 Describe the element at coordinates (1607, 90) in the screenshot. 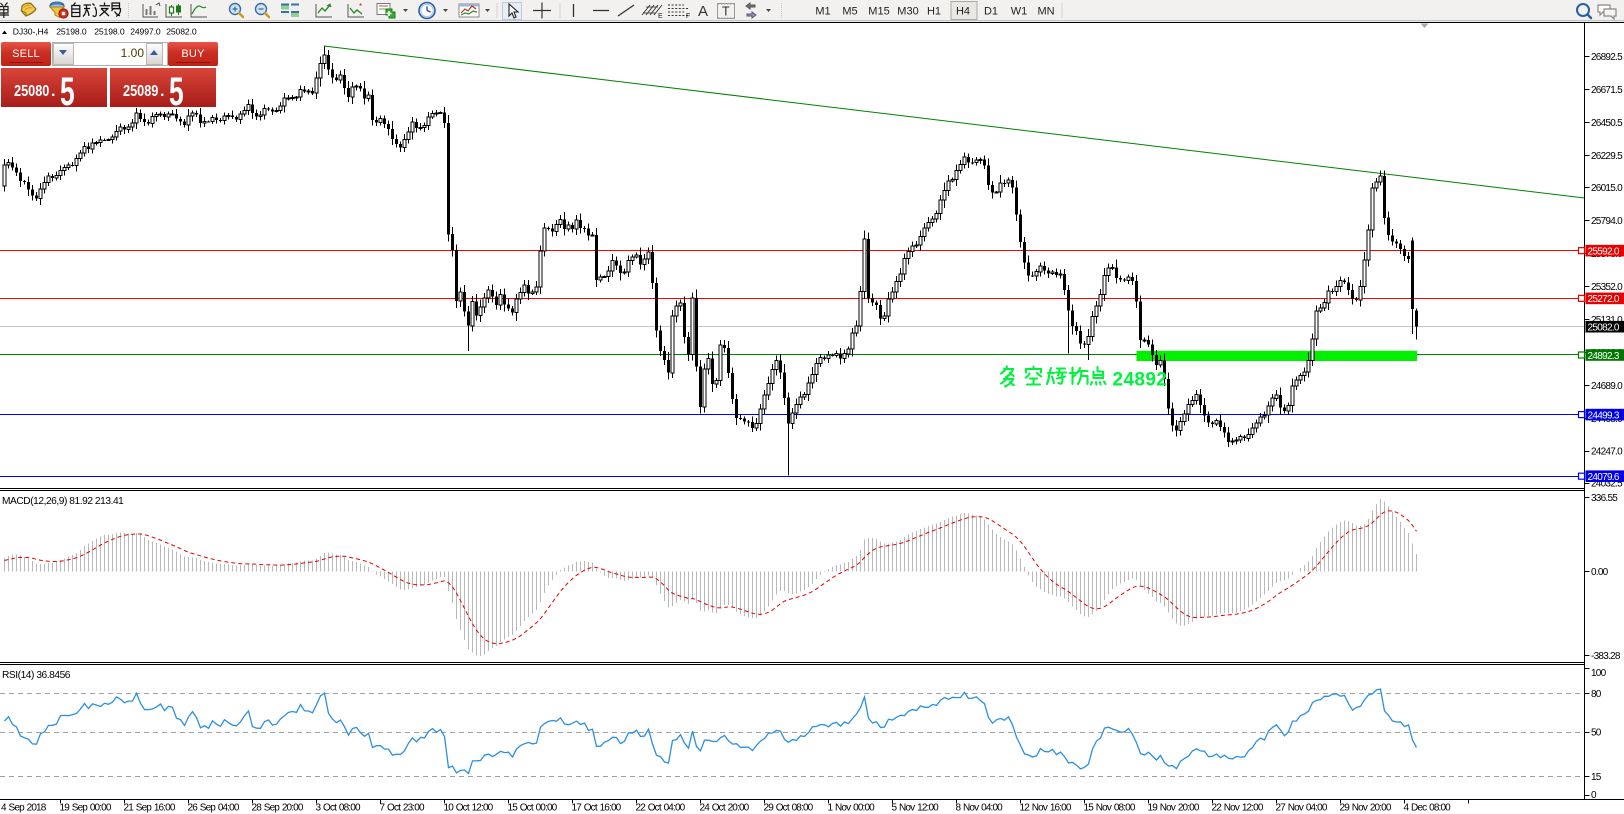

I see `svg-text: 26671.5` at that location.